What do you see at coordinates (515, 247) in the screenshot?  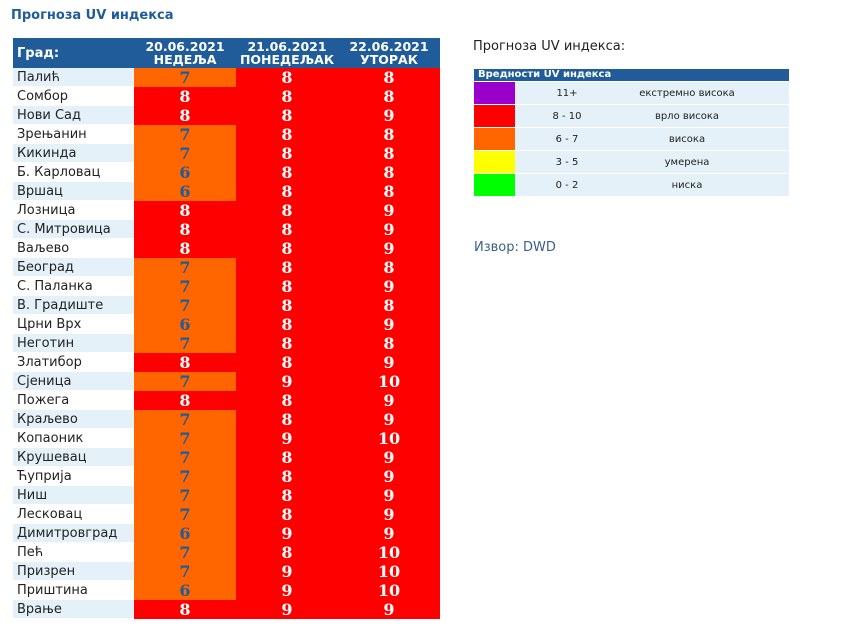 I see `source-note: Извор: DWD` at bounding box center [515, 247].